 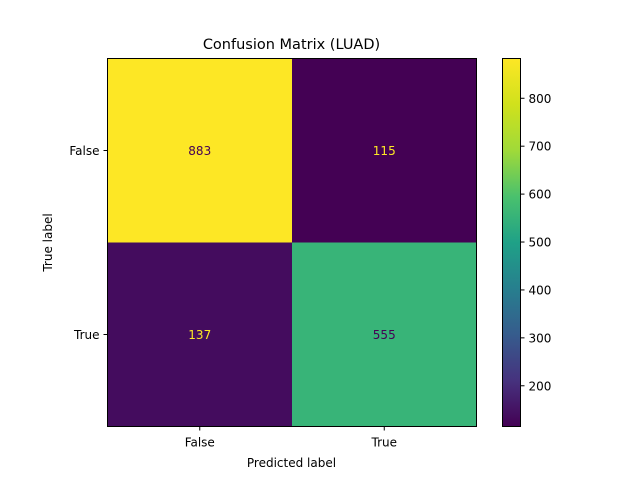 I want to click on y-axis-label: True label, so click(x=48, y=242).